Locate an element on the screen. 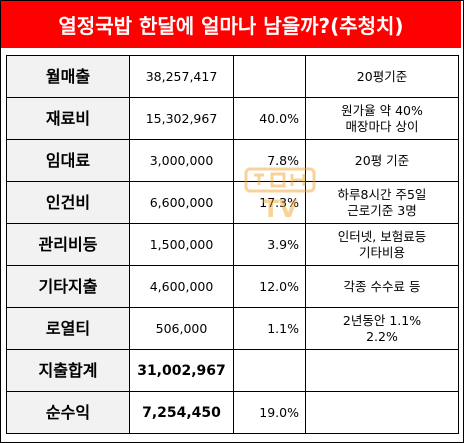  row-note: 20평기준 is located at coordinates (382, 76).